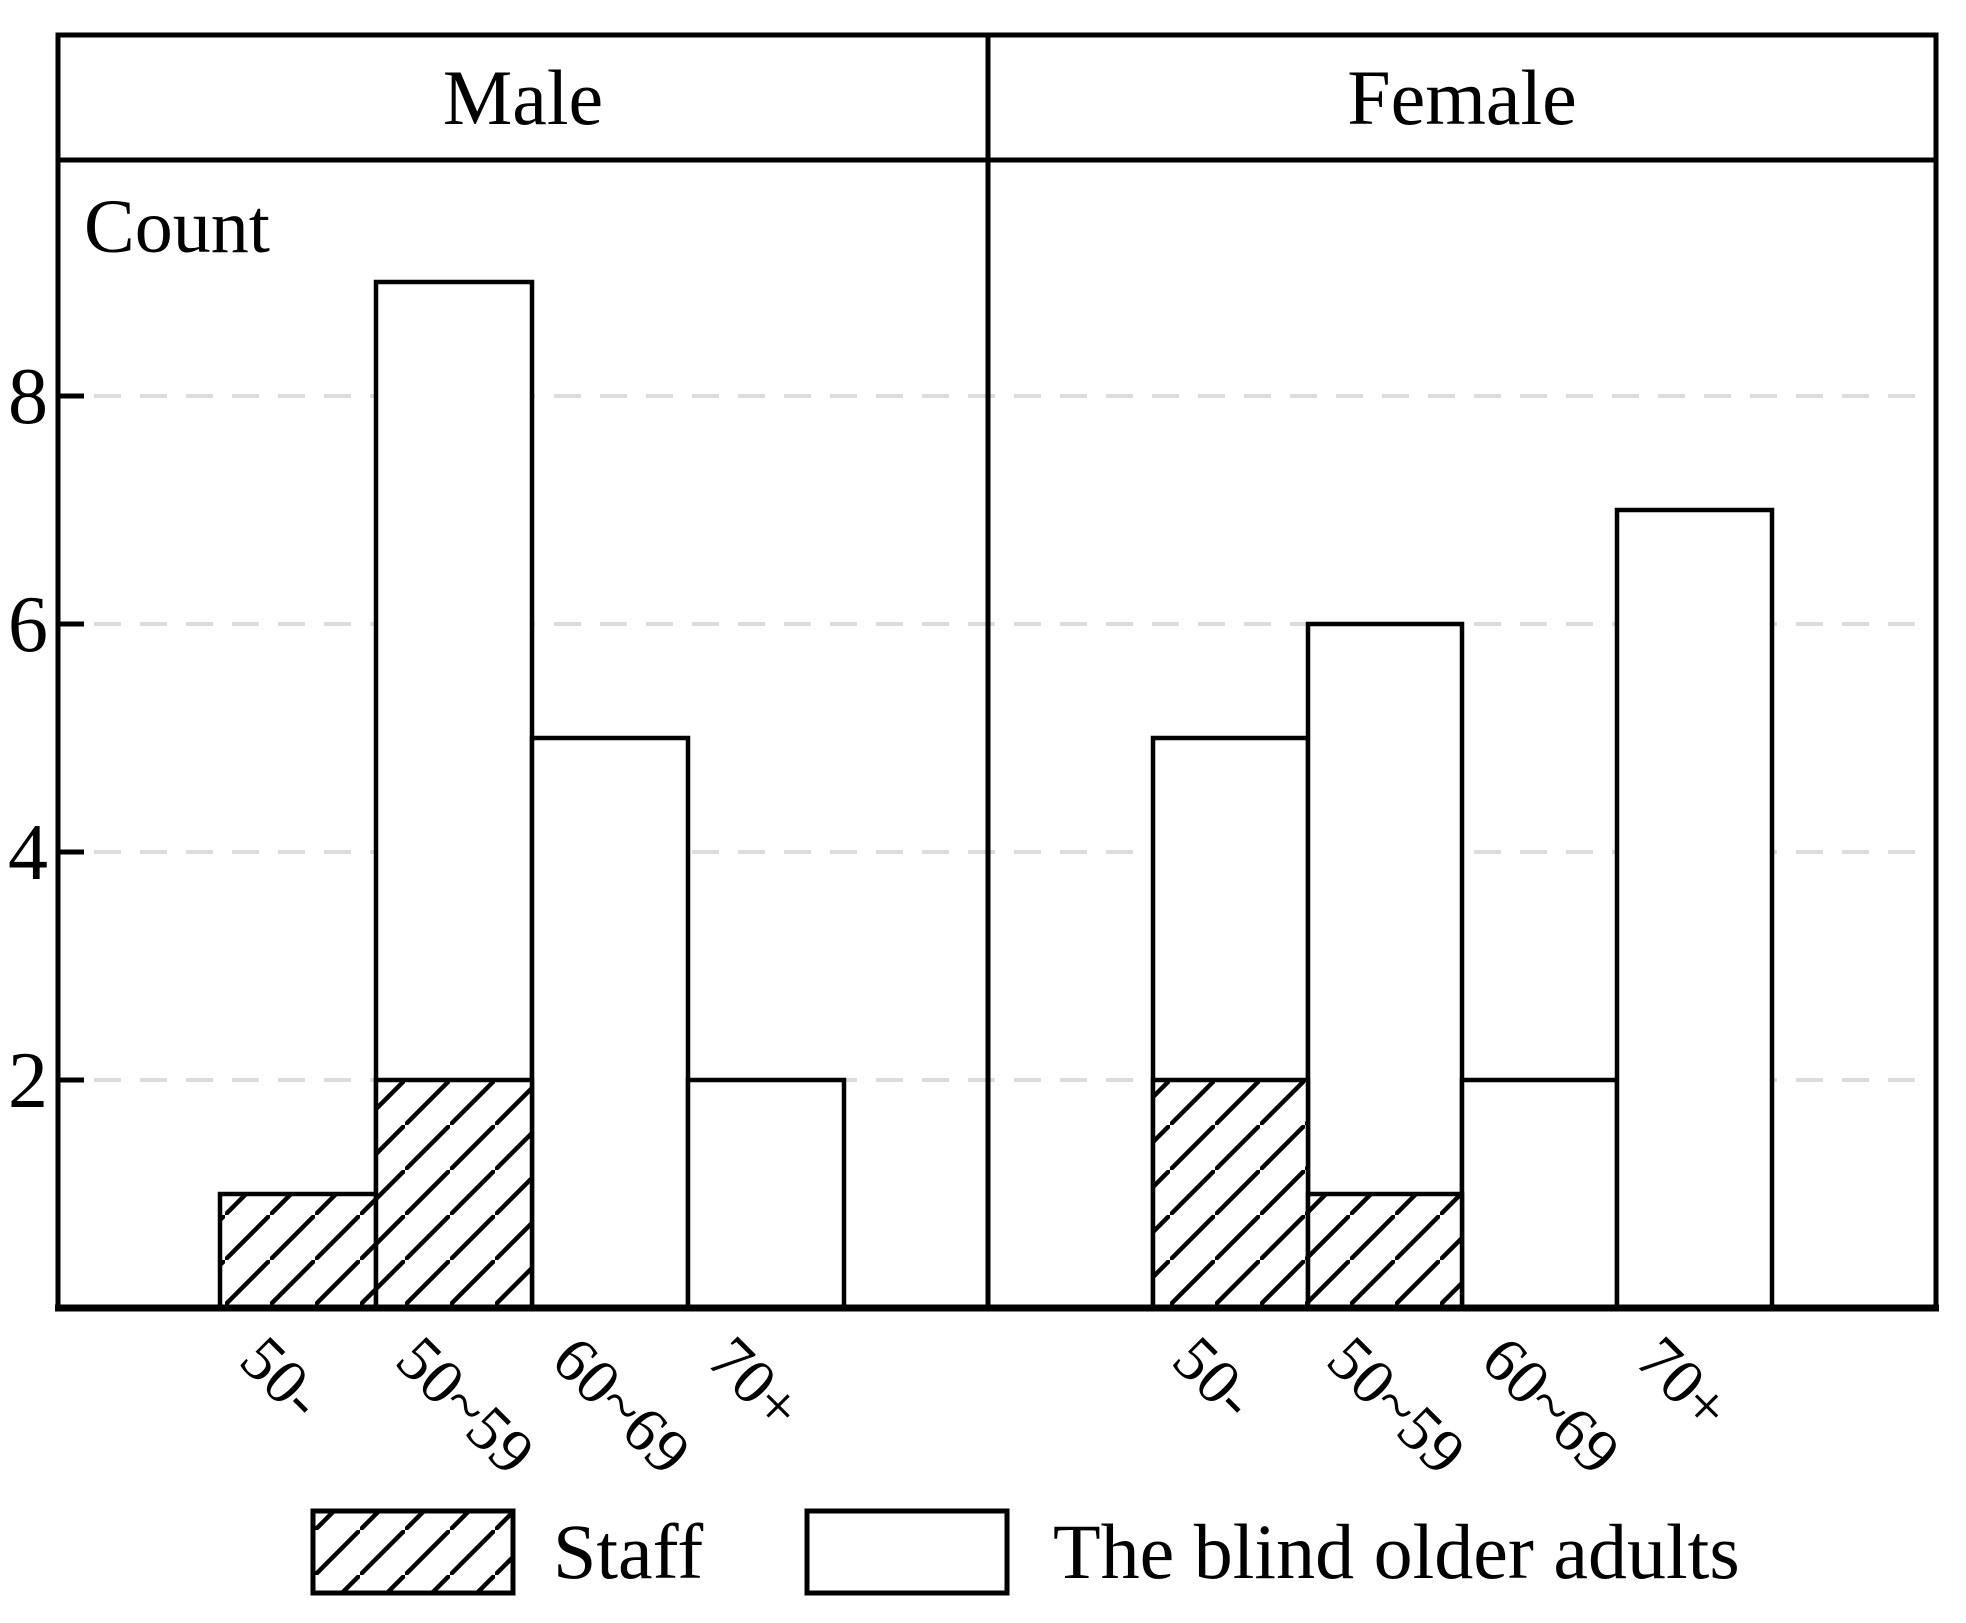  Describe the element at coordinates (298, 1251) in the screenshot. I see `bar-male-50--staff` at that location.